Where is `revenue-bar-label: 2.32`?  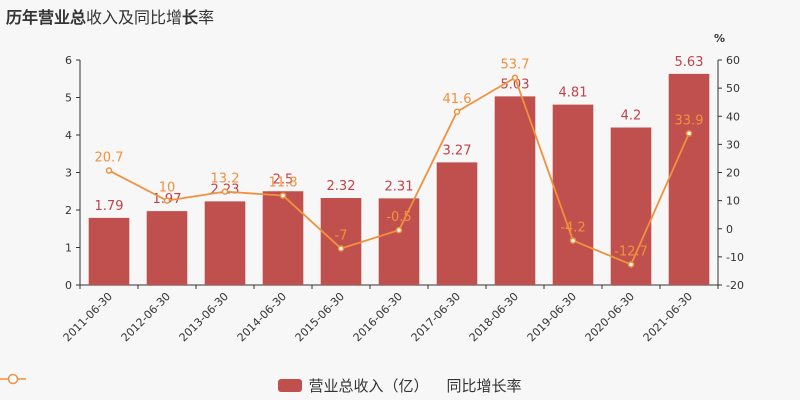
revenue-bar-label: 2.32 is located at coordinates (341, 186).